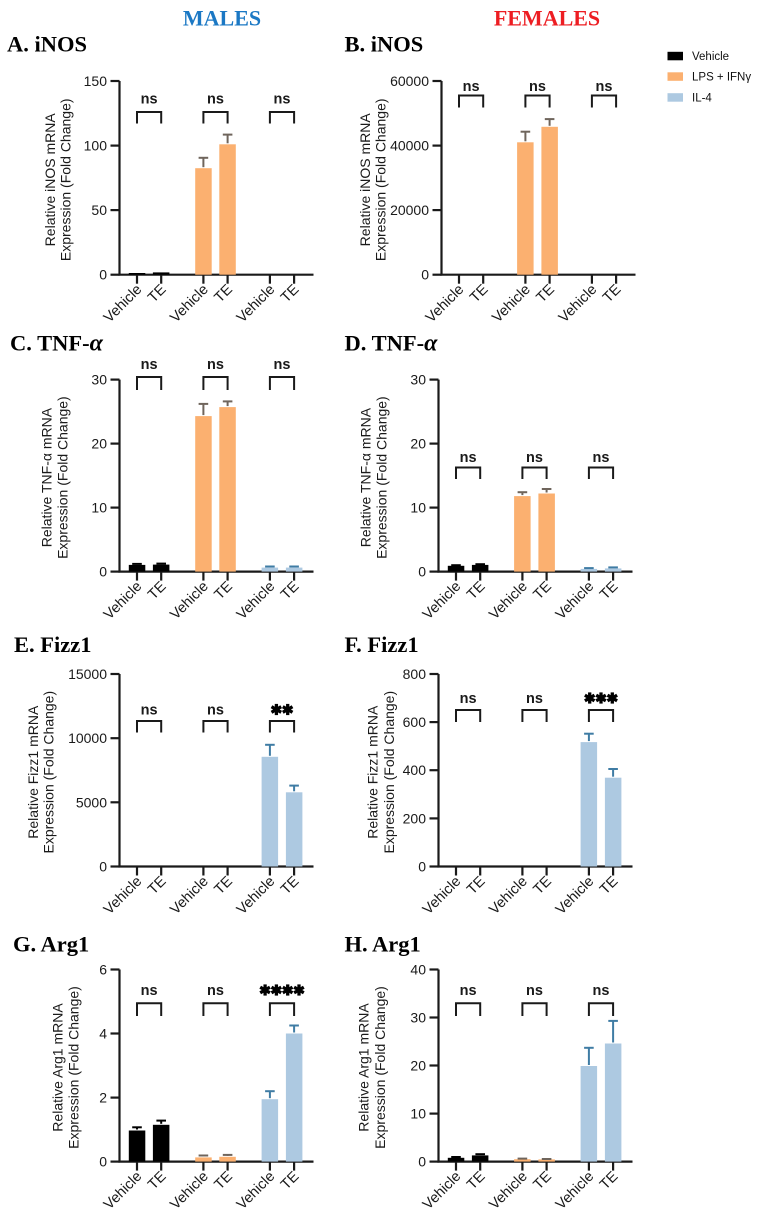 This screenshot has width=759, height=1219. Describe the element at coordinates (87, 674) in the screenshot. I see `svg-text: 15000` at that location.